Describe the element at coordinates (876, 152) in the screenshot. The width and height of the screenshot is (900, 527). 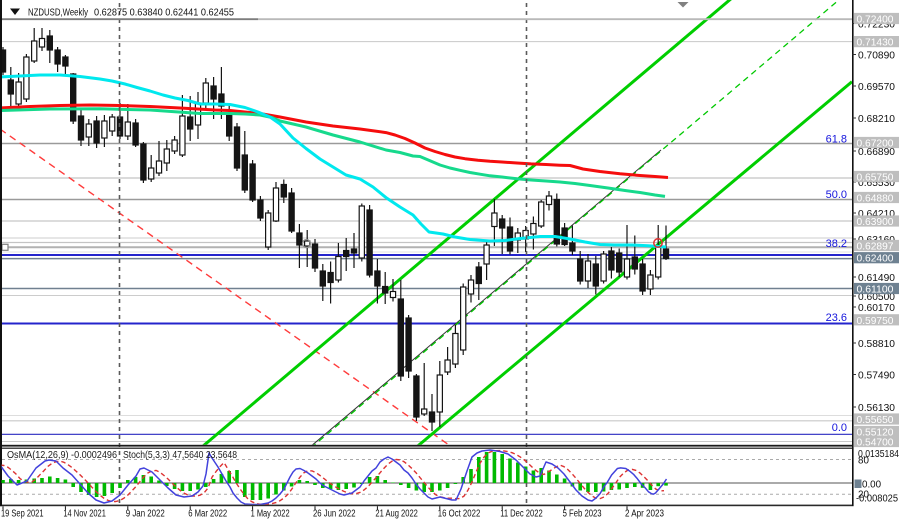
I see `svg-text: 0.66890` at that location.